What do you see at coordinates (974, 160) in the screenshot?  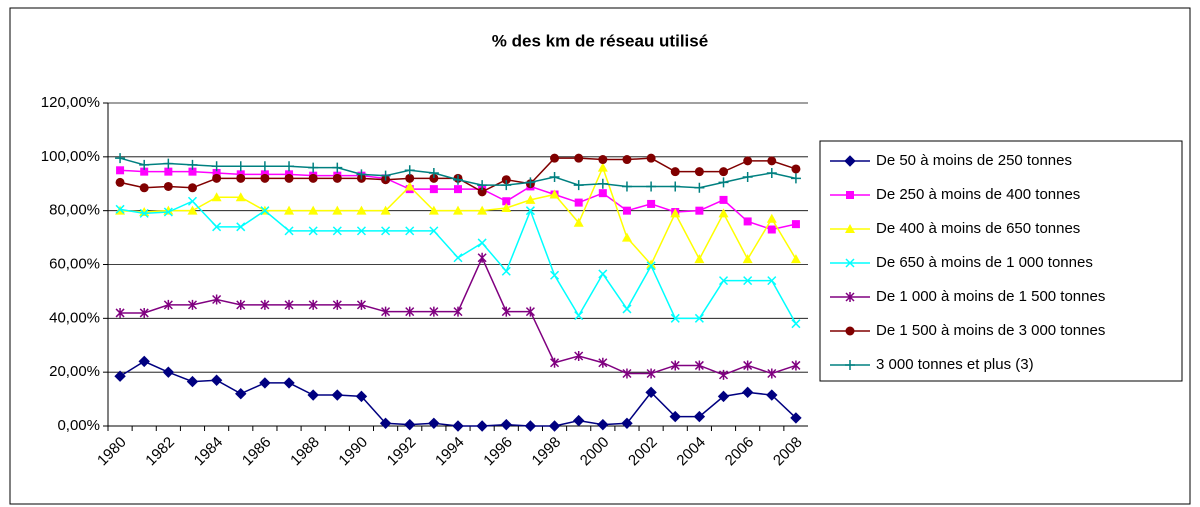 I see `legend-label: De 50 à moins de 250 tonnes` at bounding box center [974, 160].